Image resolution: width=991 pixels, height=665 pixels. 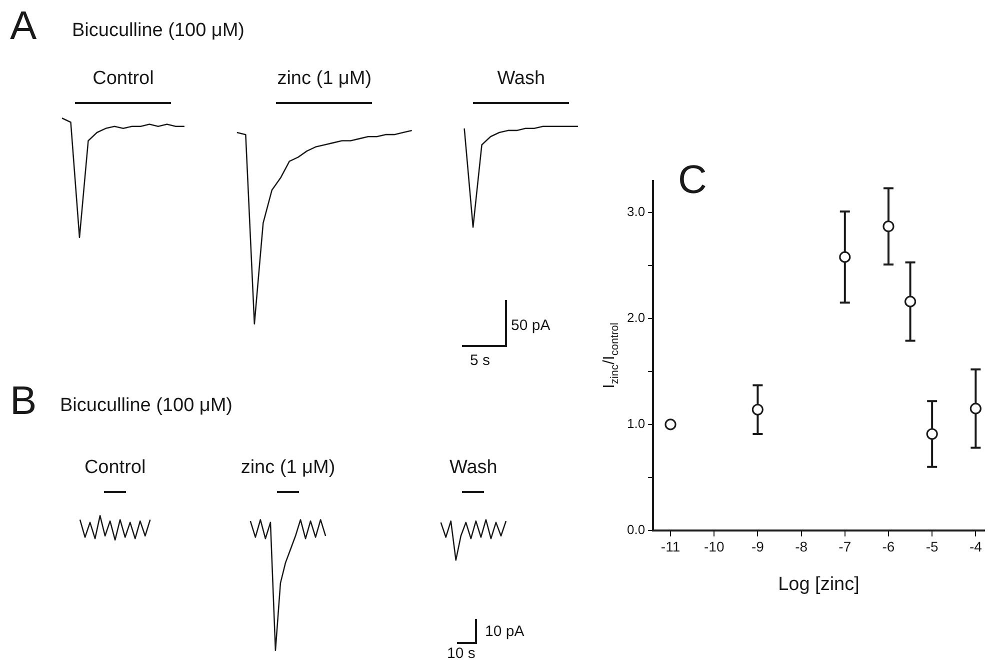 I want to click on x-tick-label: -7, so click(x=845, y=546).